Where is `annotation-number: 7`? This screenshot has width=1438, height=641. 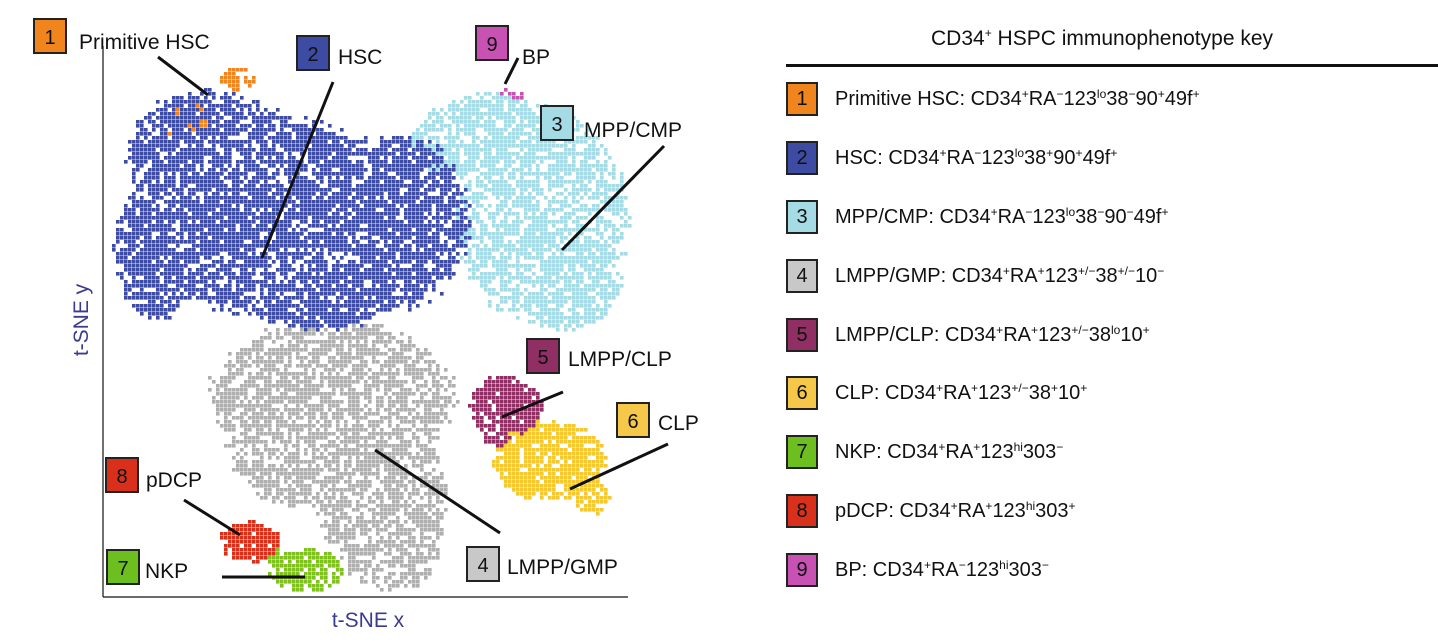
annotation-number: 7 is located at coordinates (122, 569).